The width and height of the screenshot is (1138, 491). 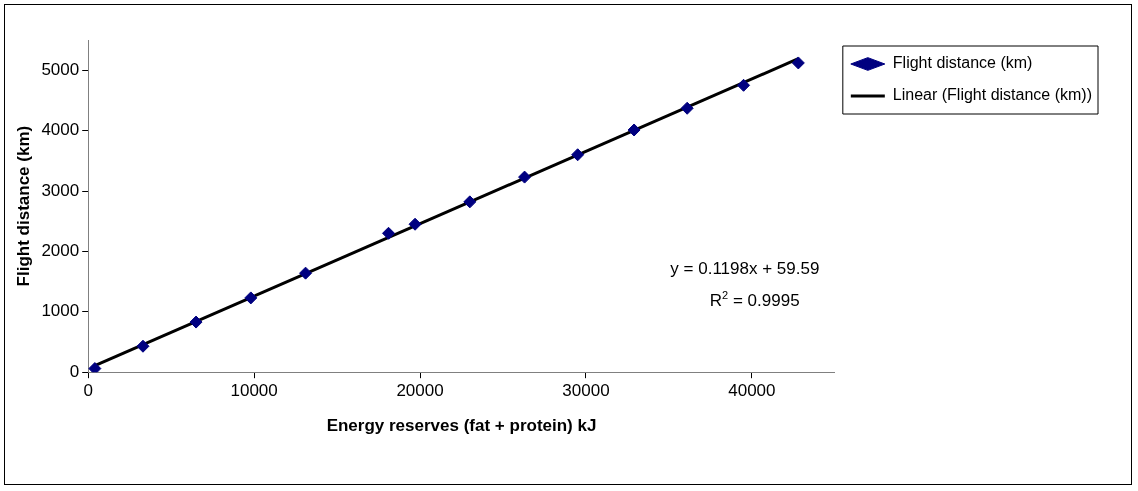 I want to click on x-tick-label: 10000, so click(x=254, y=391).